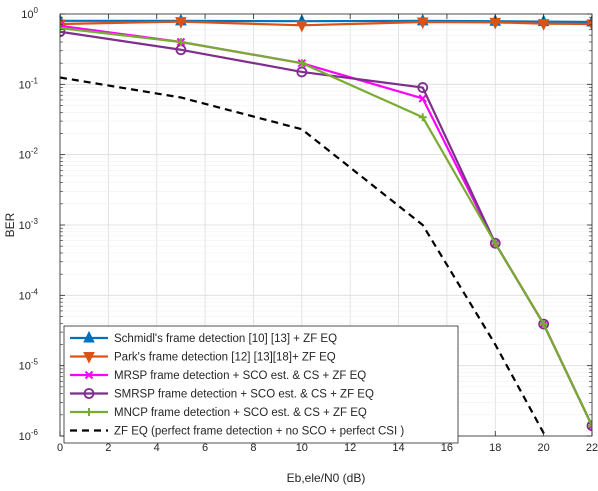 The width and height of the screenshot is (598, 491). Describe the element at coordinates (10, 224) in the screenshot. I see `y-axis-label: BER` at that location.